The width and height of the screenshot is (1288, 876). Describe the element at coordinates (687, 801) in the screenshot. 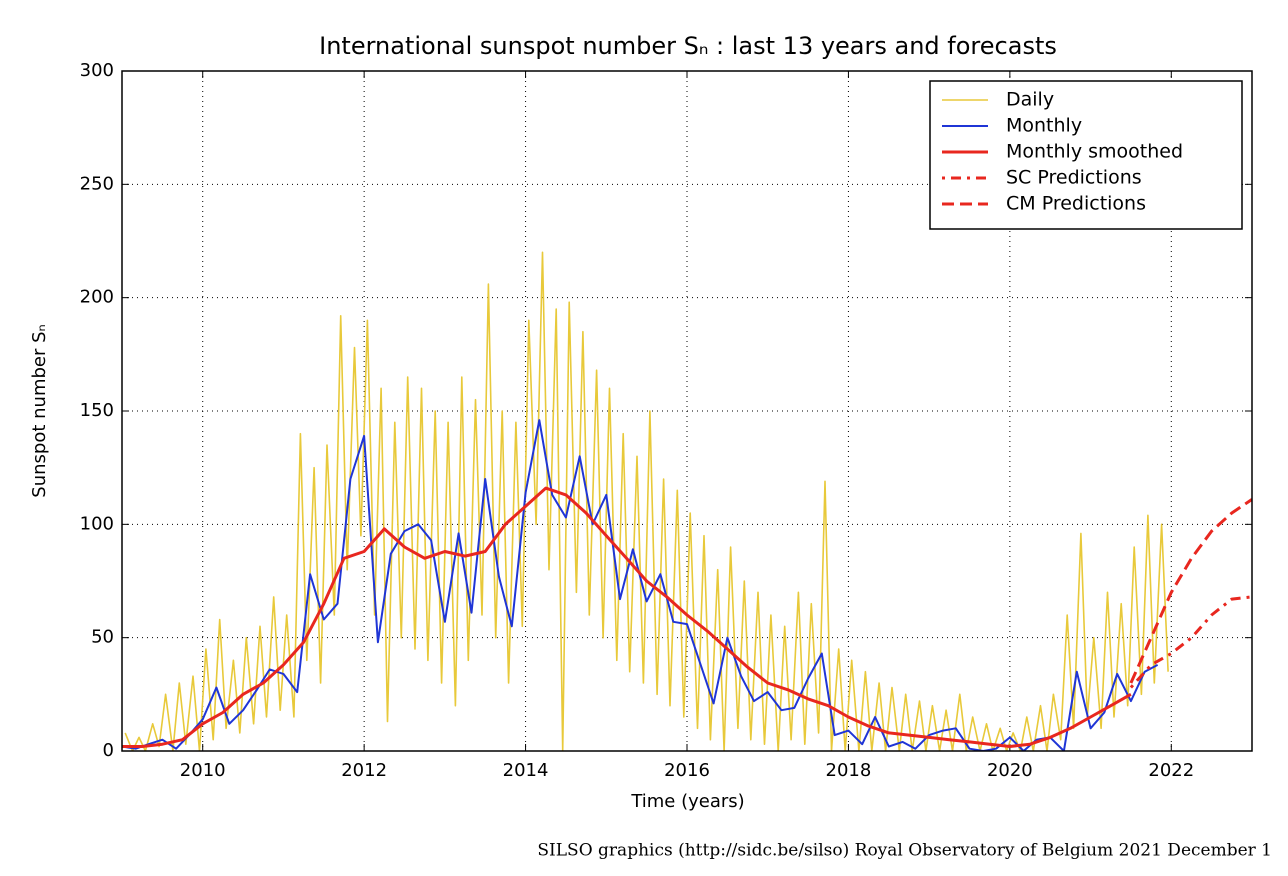

I see `x-axis-label: Time (years)` at that location.